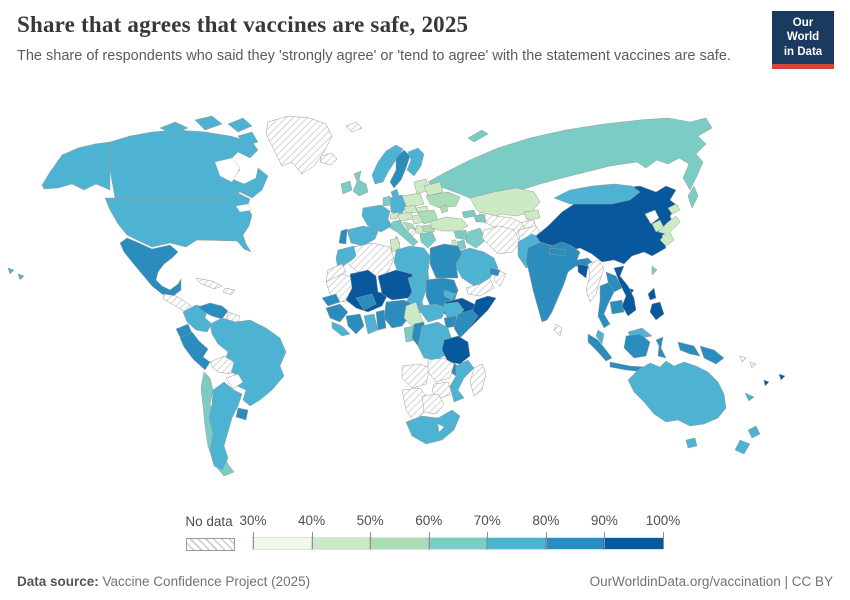  What do you see at coordinates (346, 187) in the screenshot?
I see `country-ireland` at bounding box center [346, 187].